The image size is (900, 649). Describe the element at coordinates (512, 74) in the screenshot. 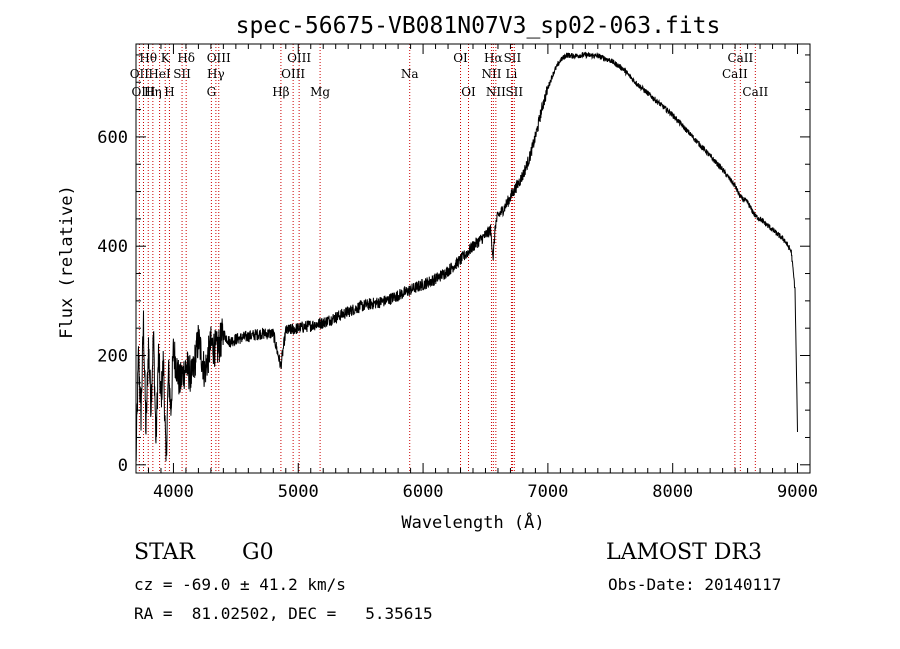

I see `spectral-line-label: Li` at that location.